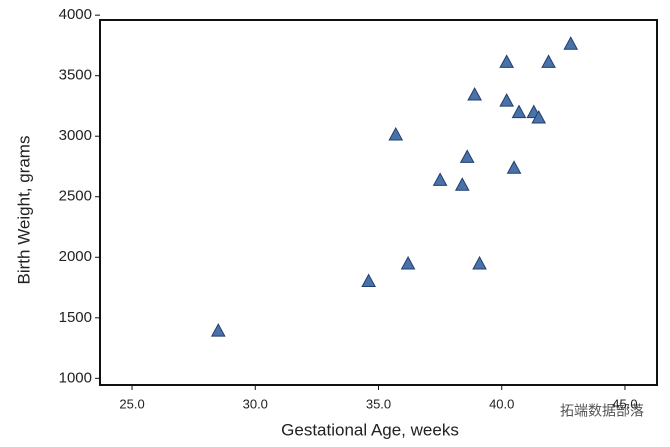 This screenshot has width=670, height=447. Describe the element at coordinates (75, 135) in the screenshot. I see `y-tick-label: 3000` at that location.